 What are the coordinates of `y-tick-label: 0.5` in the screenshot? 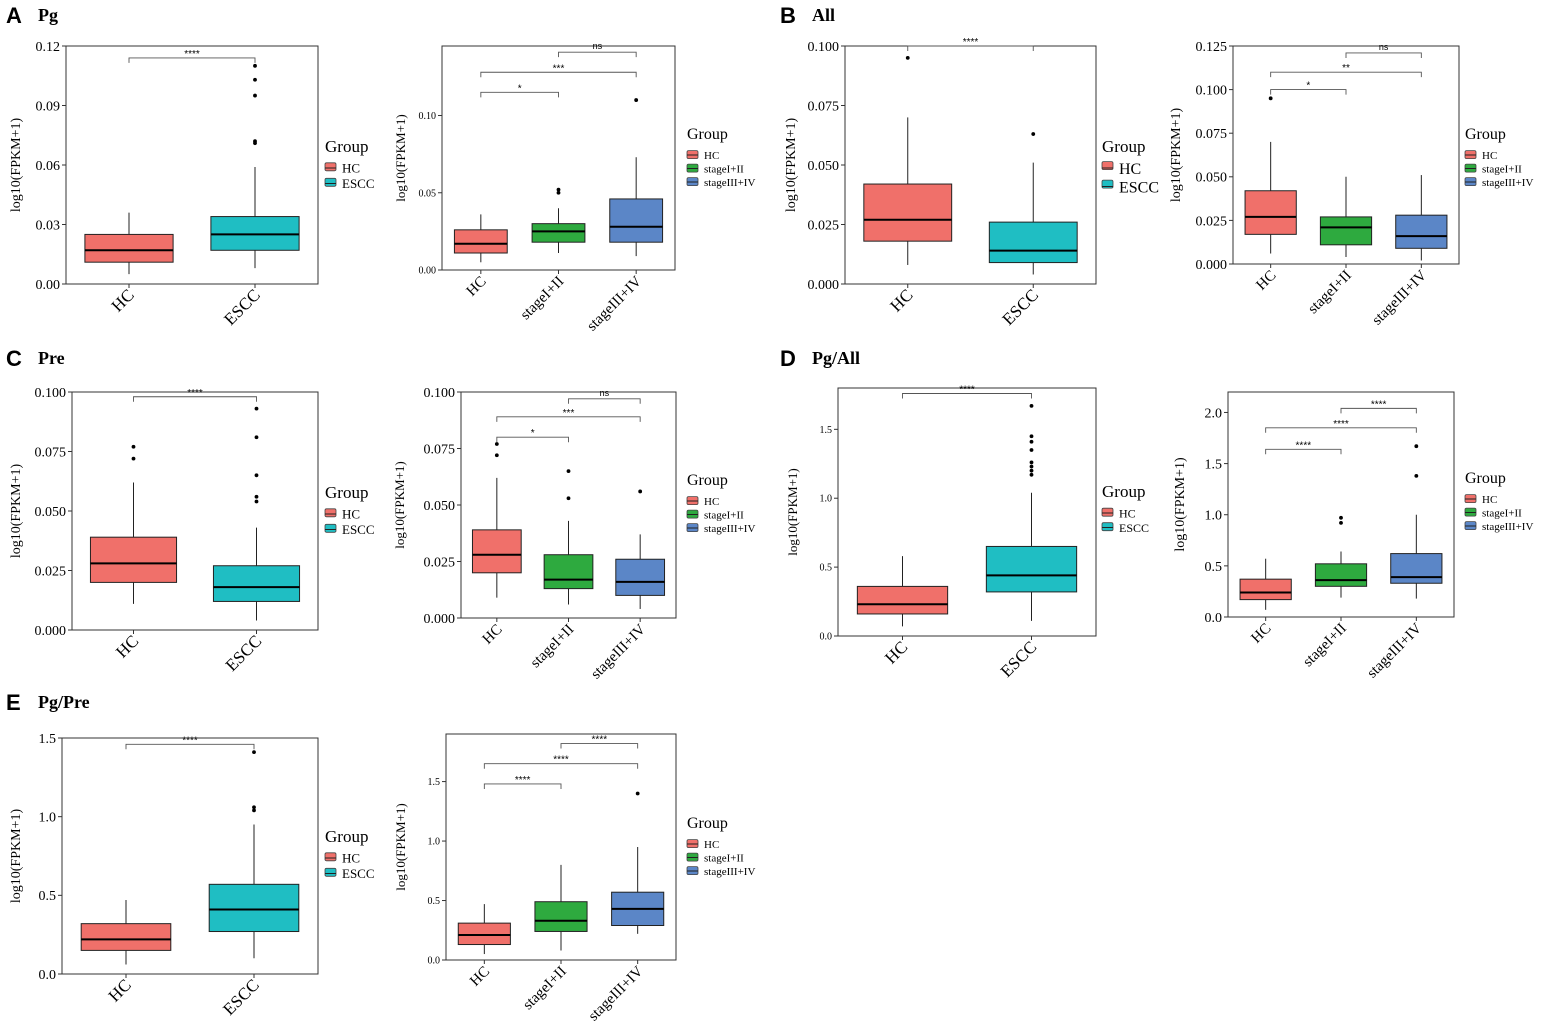 It's located at (826, 568).